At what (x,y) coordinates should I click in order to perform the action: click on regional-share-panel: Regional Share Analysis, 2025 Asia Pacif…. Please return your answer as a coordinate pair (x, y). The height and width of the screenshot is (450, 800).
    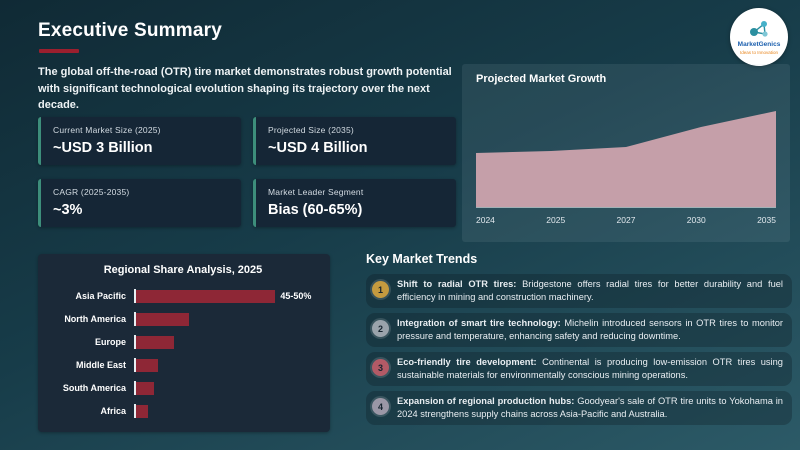
    Looking at the image, I should click on (184, 343).